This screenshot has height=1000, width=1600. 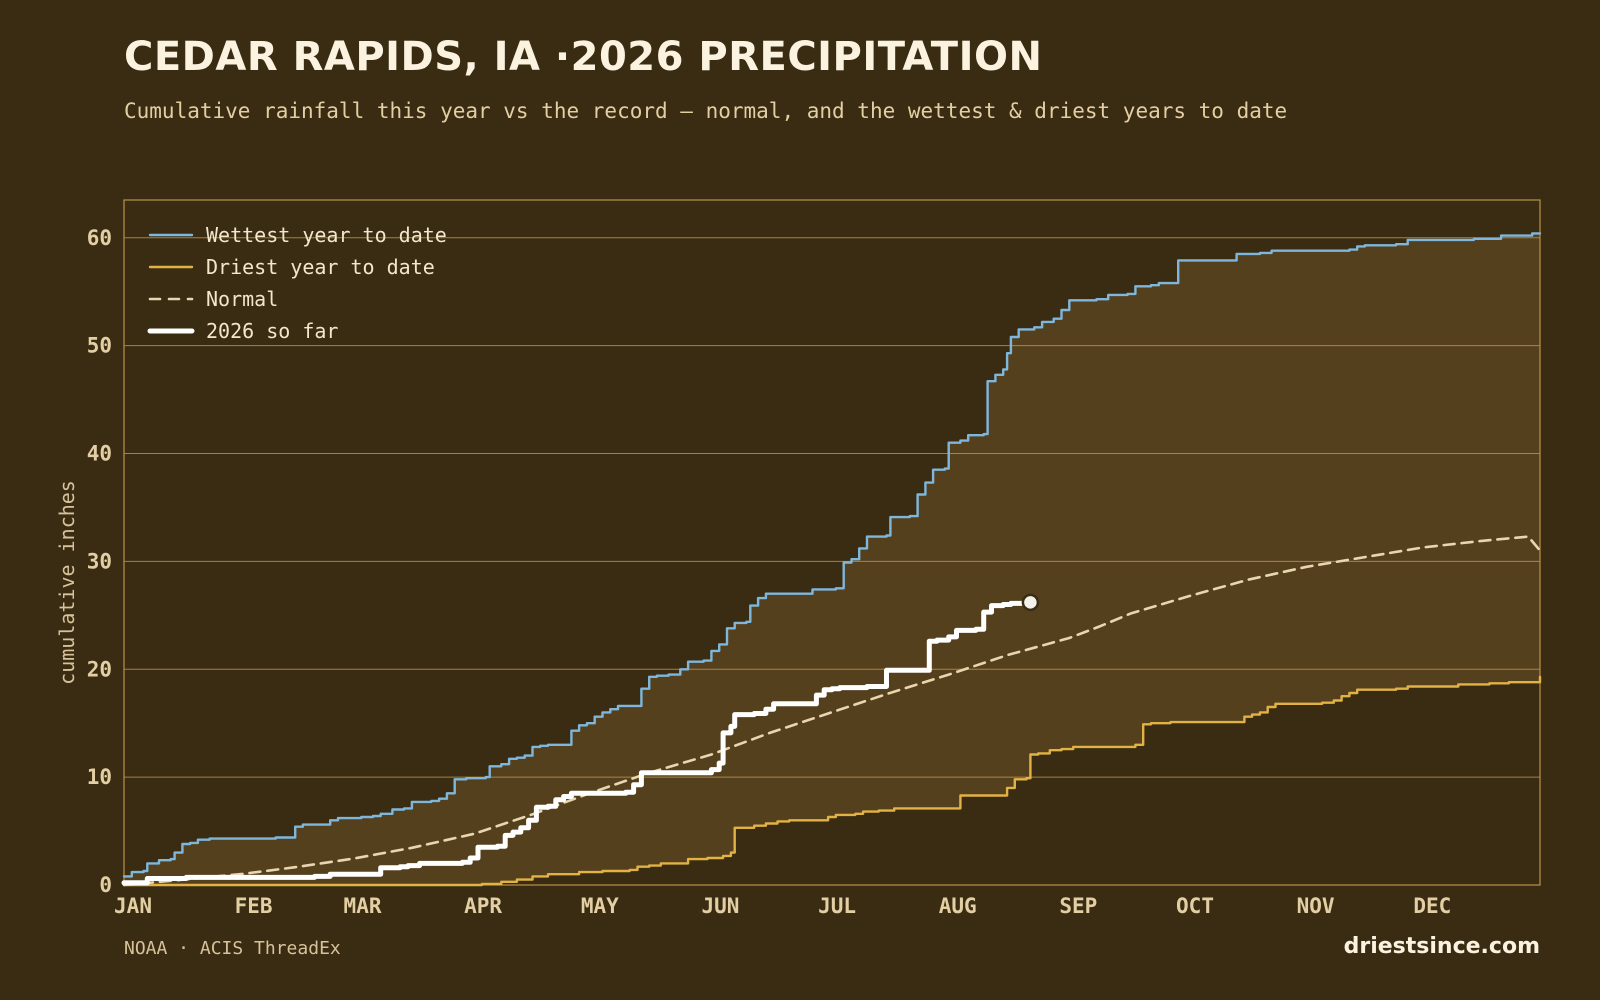 What do you see at coordinates (99, 454) in the screenshot?
I see `y-tick-label: 40` at bounding box center [99, 454].